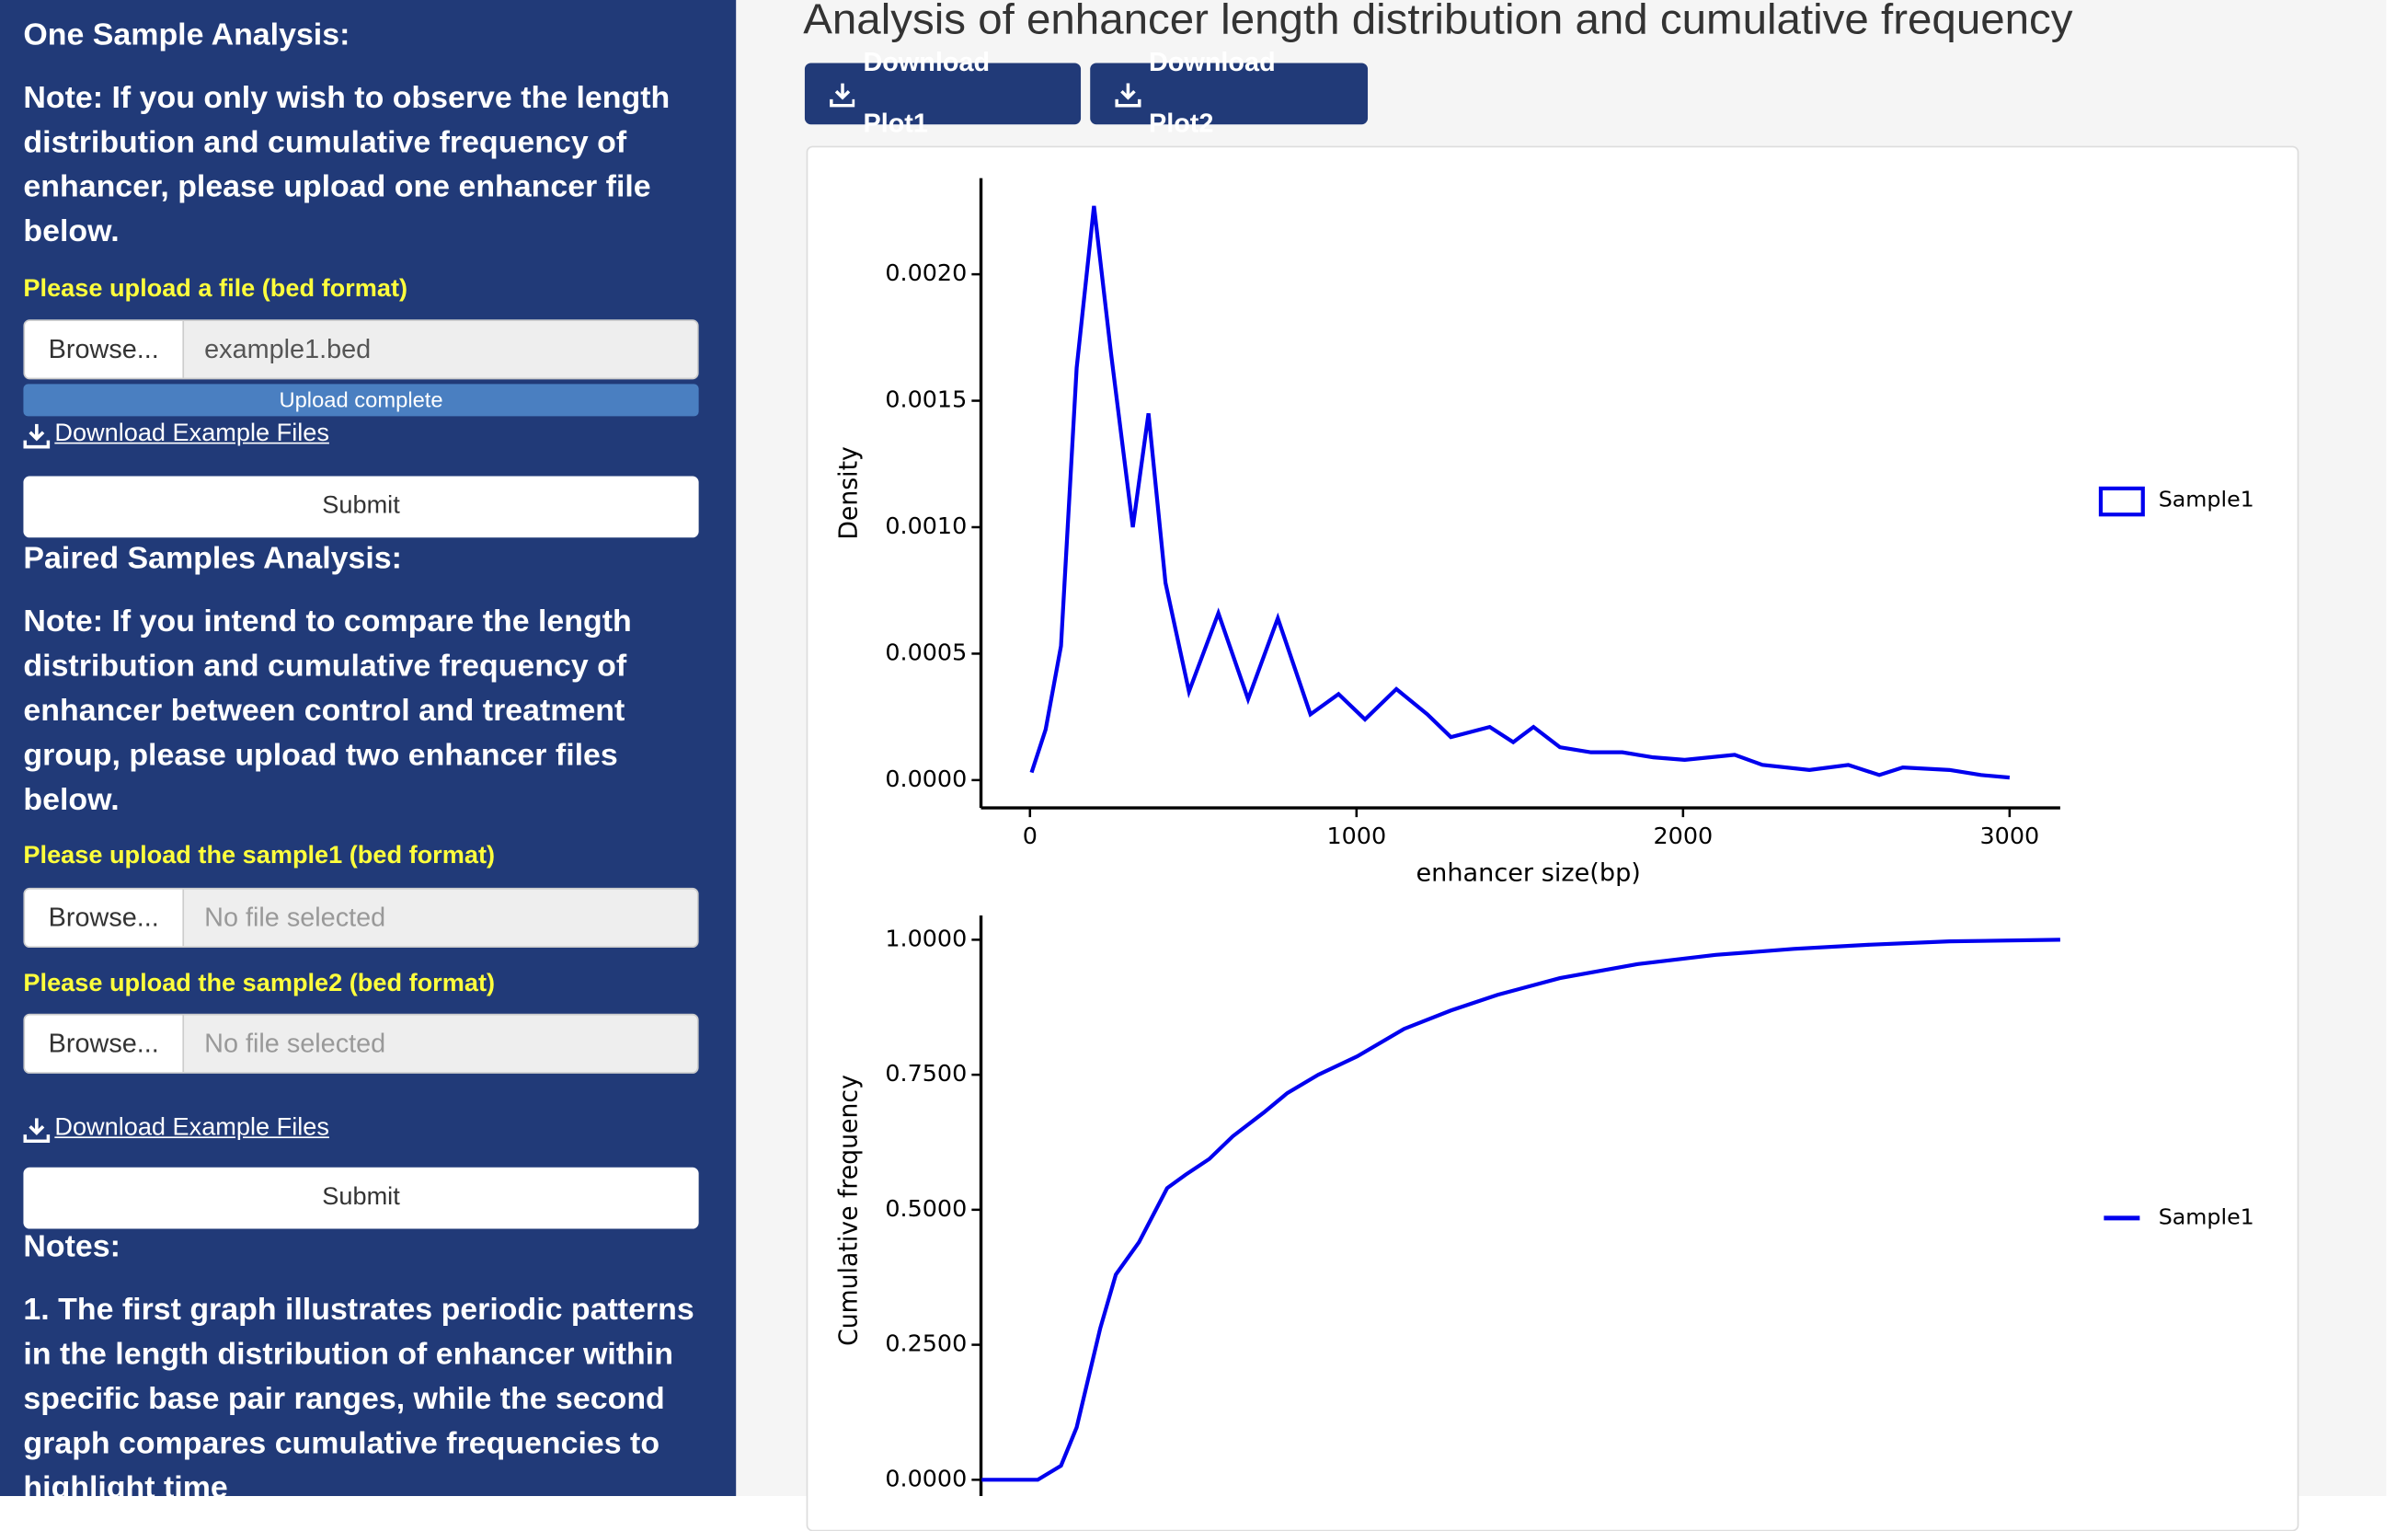 The height and width of the screenshot is (1531, 2408). Describe the element at coordinates (259, 984) in the screenshot. I see `upload-label: Please upload the sample2 (bed format)` at that location.